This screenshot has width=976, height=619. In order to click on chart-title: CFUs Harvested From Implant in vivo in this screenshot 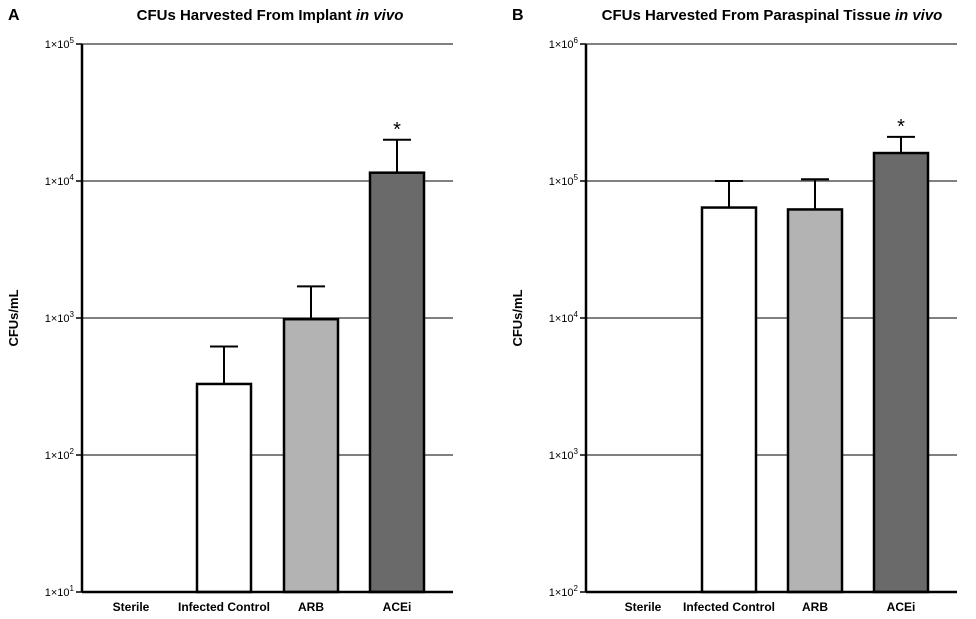, I will do `click(270, 15)`.